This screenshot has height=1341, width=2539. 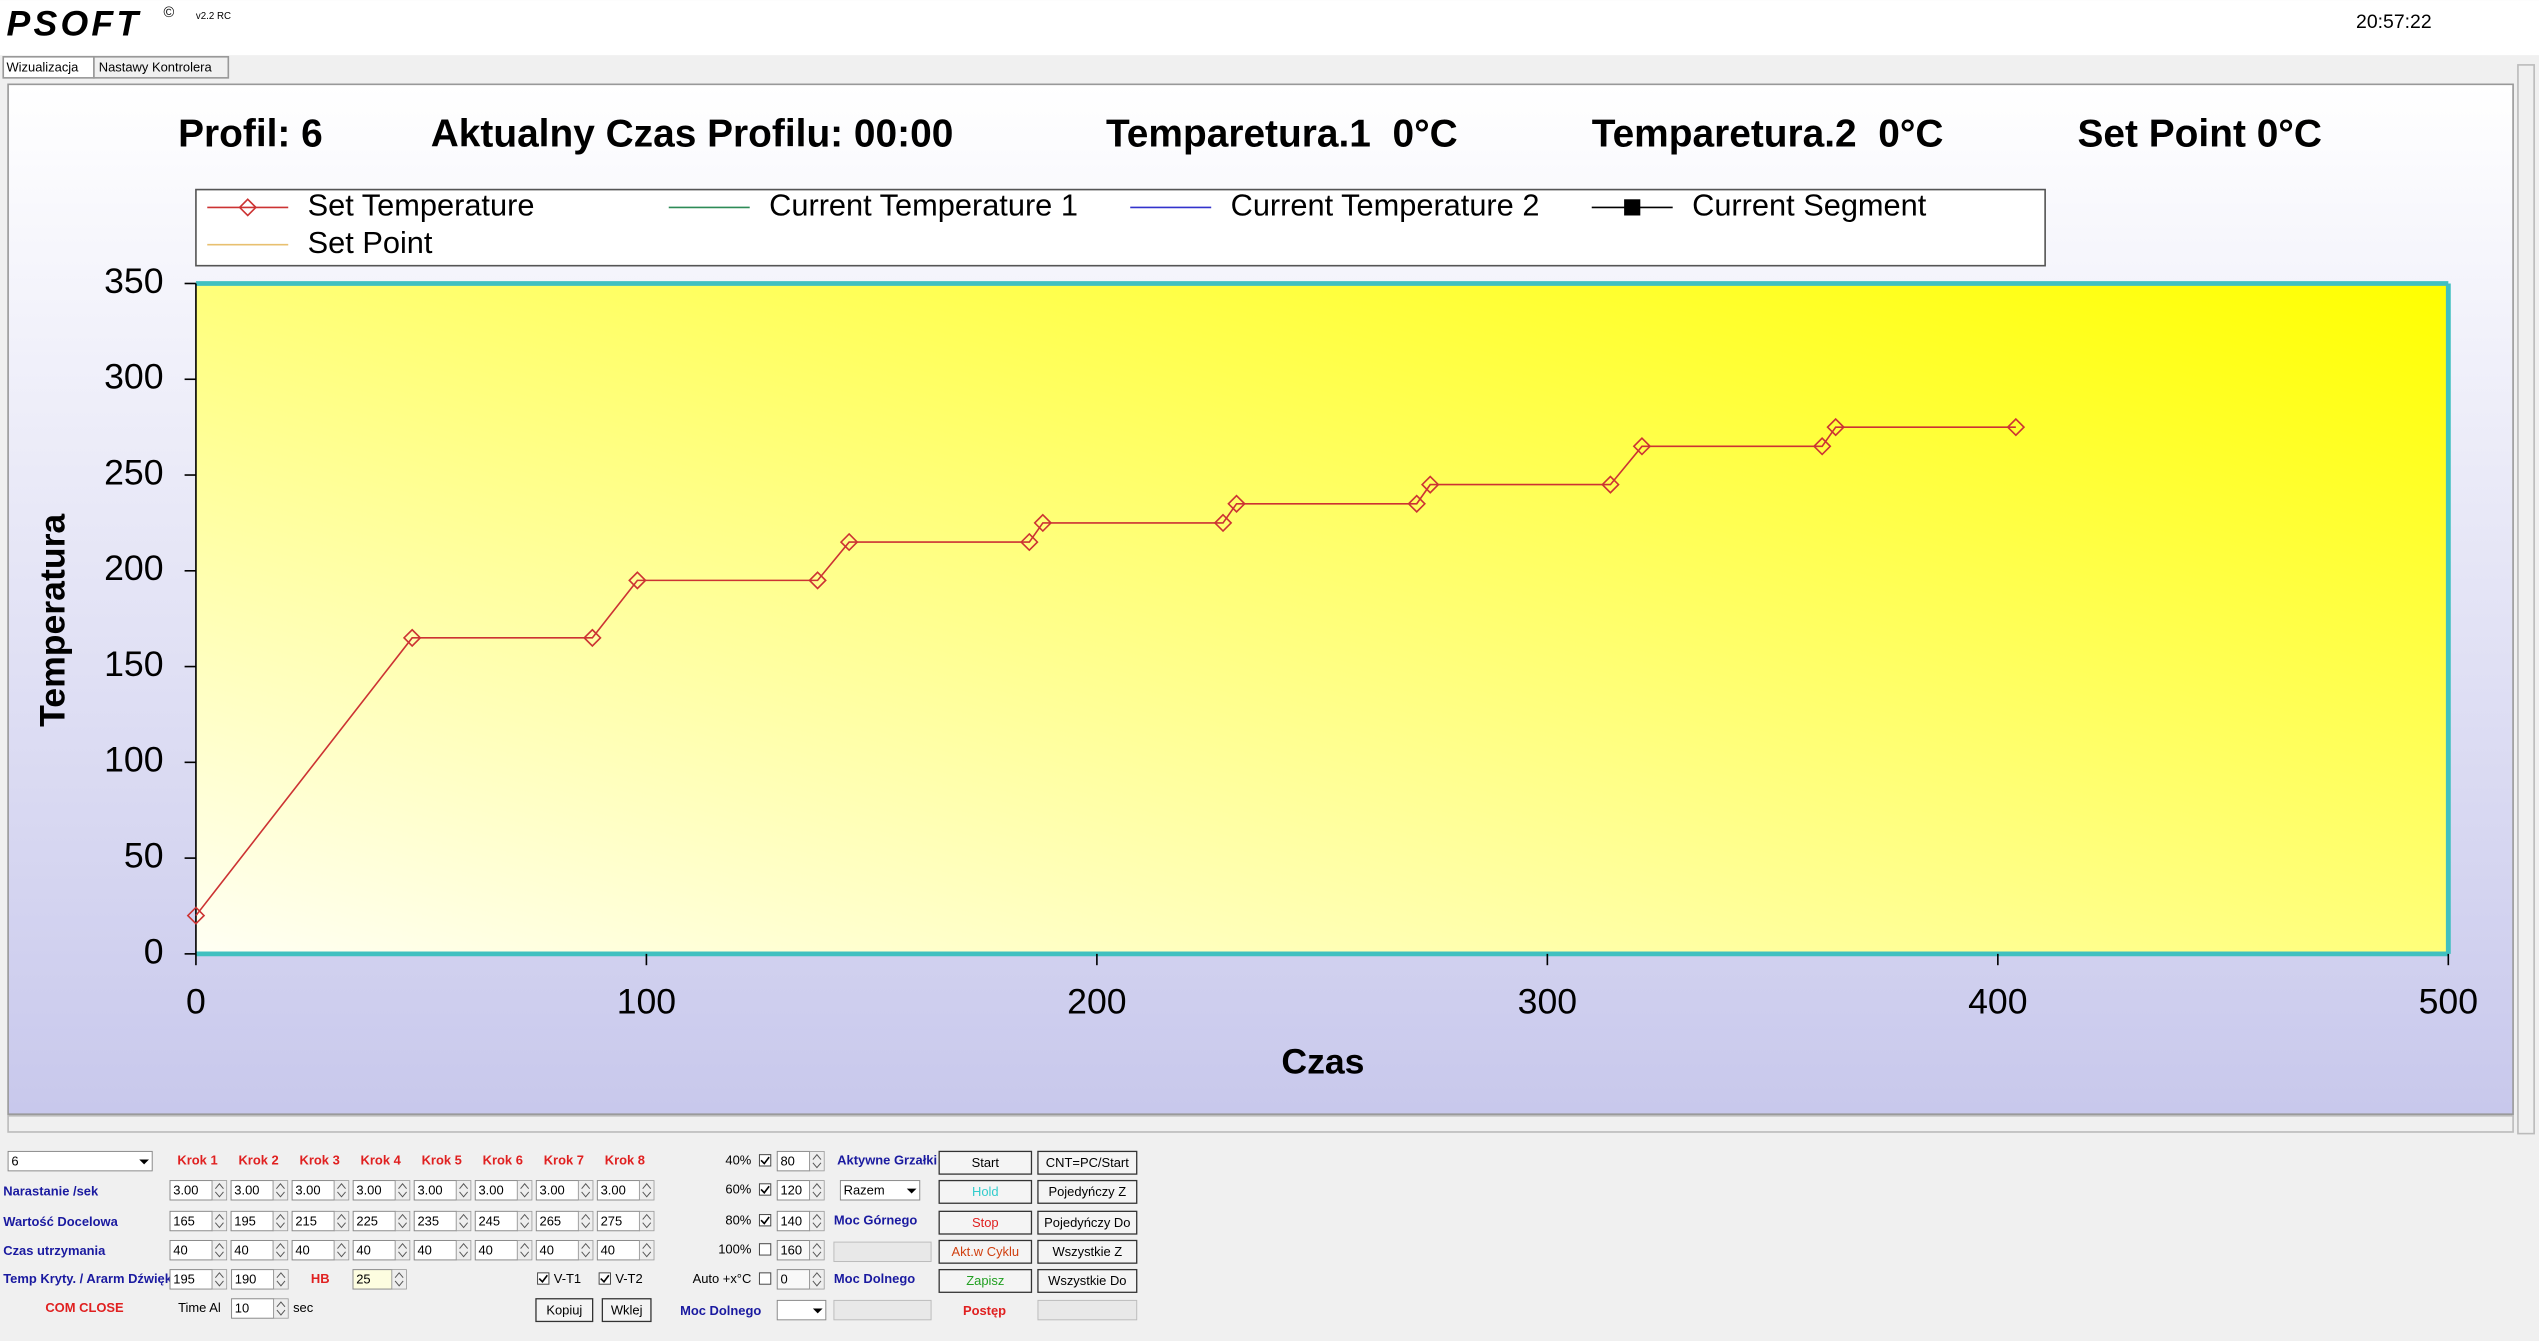 I want to click on power-label: 40%, so click(x=738, y=1160).